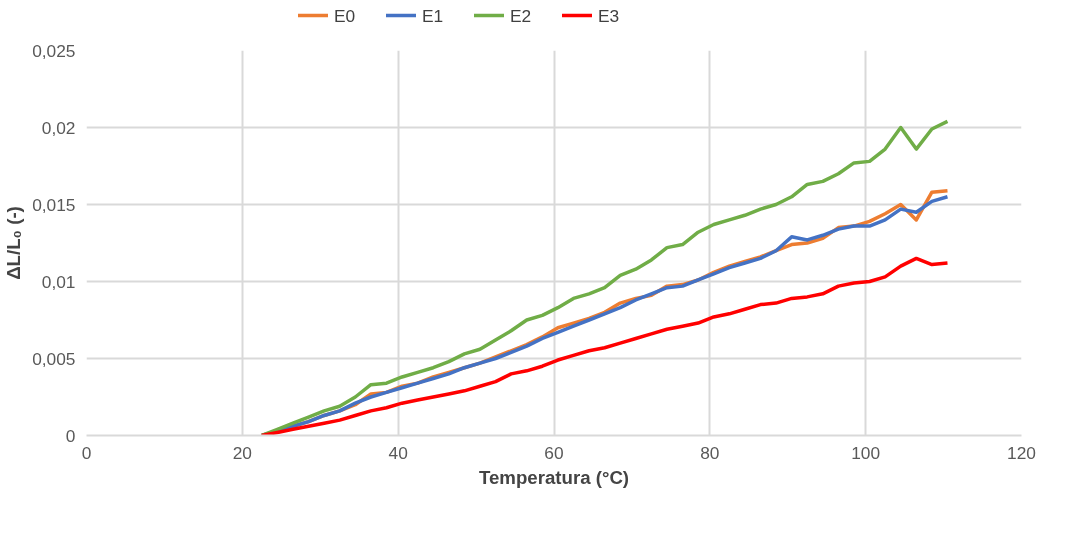  Describe the element at coordinates (242, 452) in the screenshot. I see `x-tick-label: 20` at that location.